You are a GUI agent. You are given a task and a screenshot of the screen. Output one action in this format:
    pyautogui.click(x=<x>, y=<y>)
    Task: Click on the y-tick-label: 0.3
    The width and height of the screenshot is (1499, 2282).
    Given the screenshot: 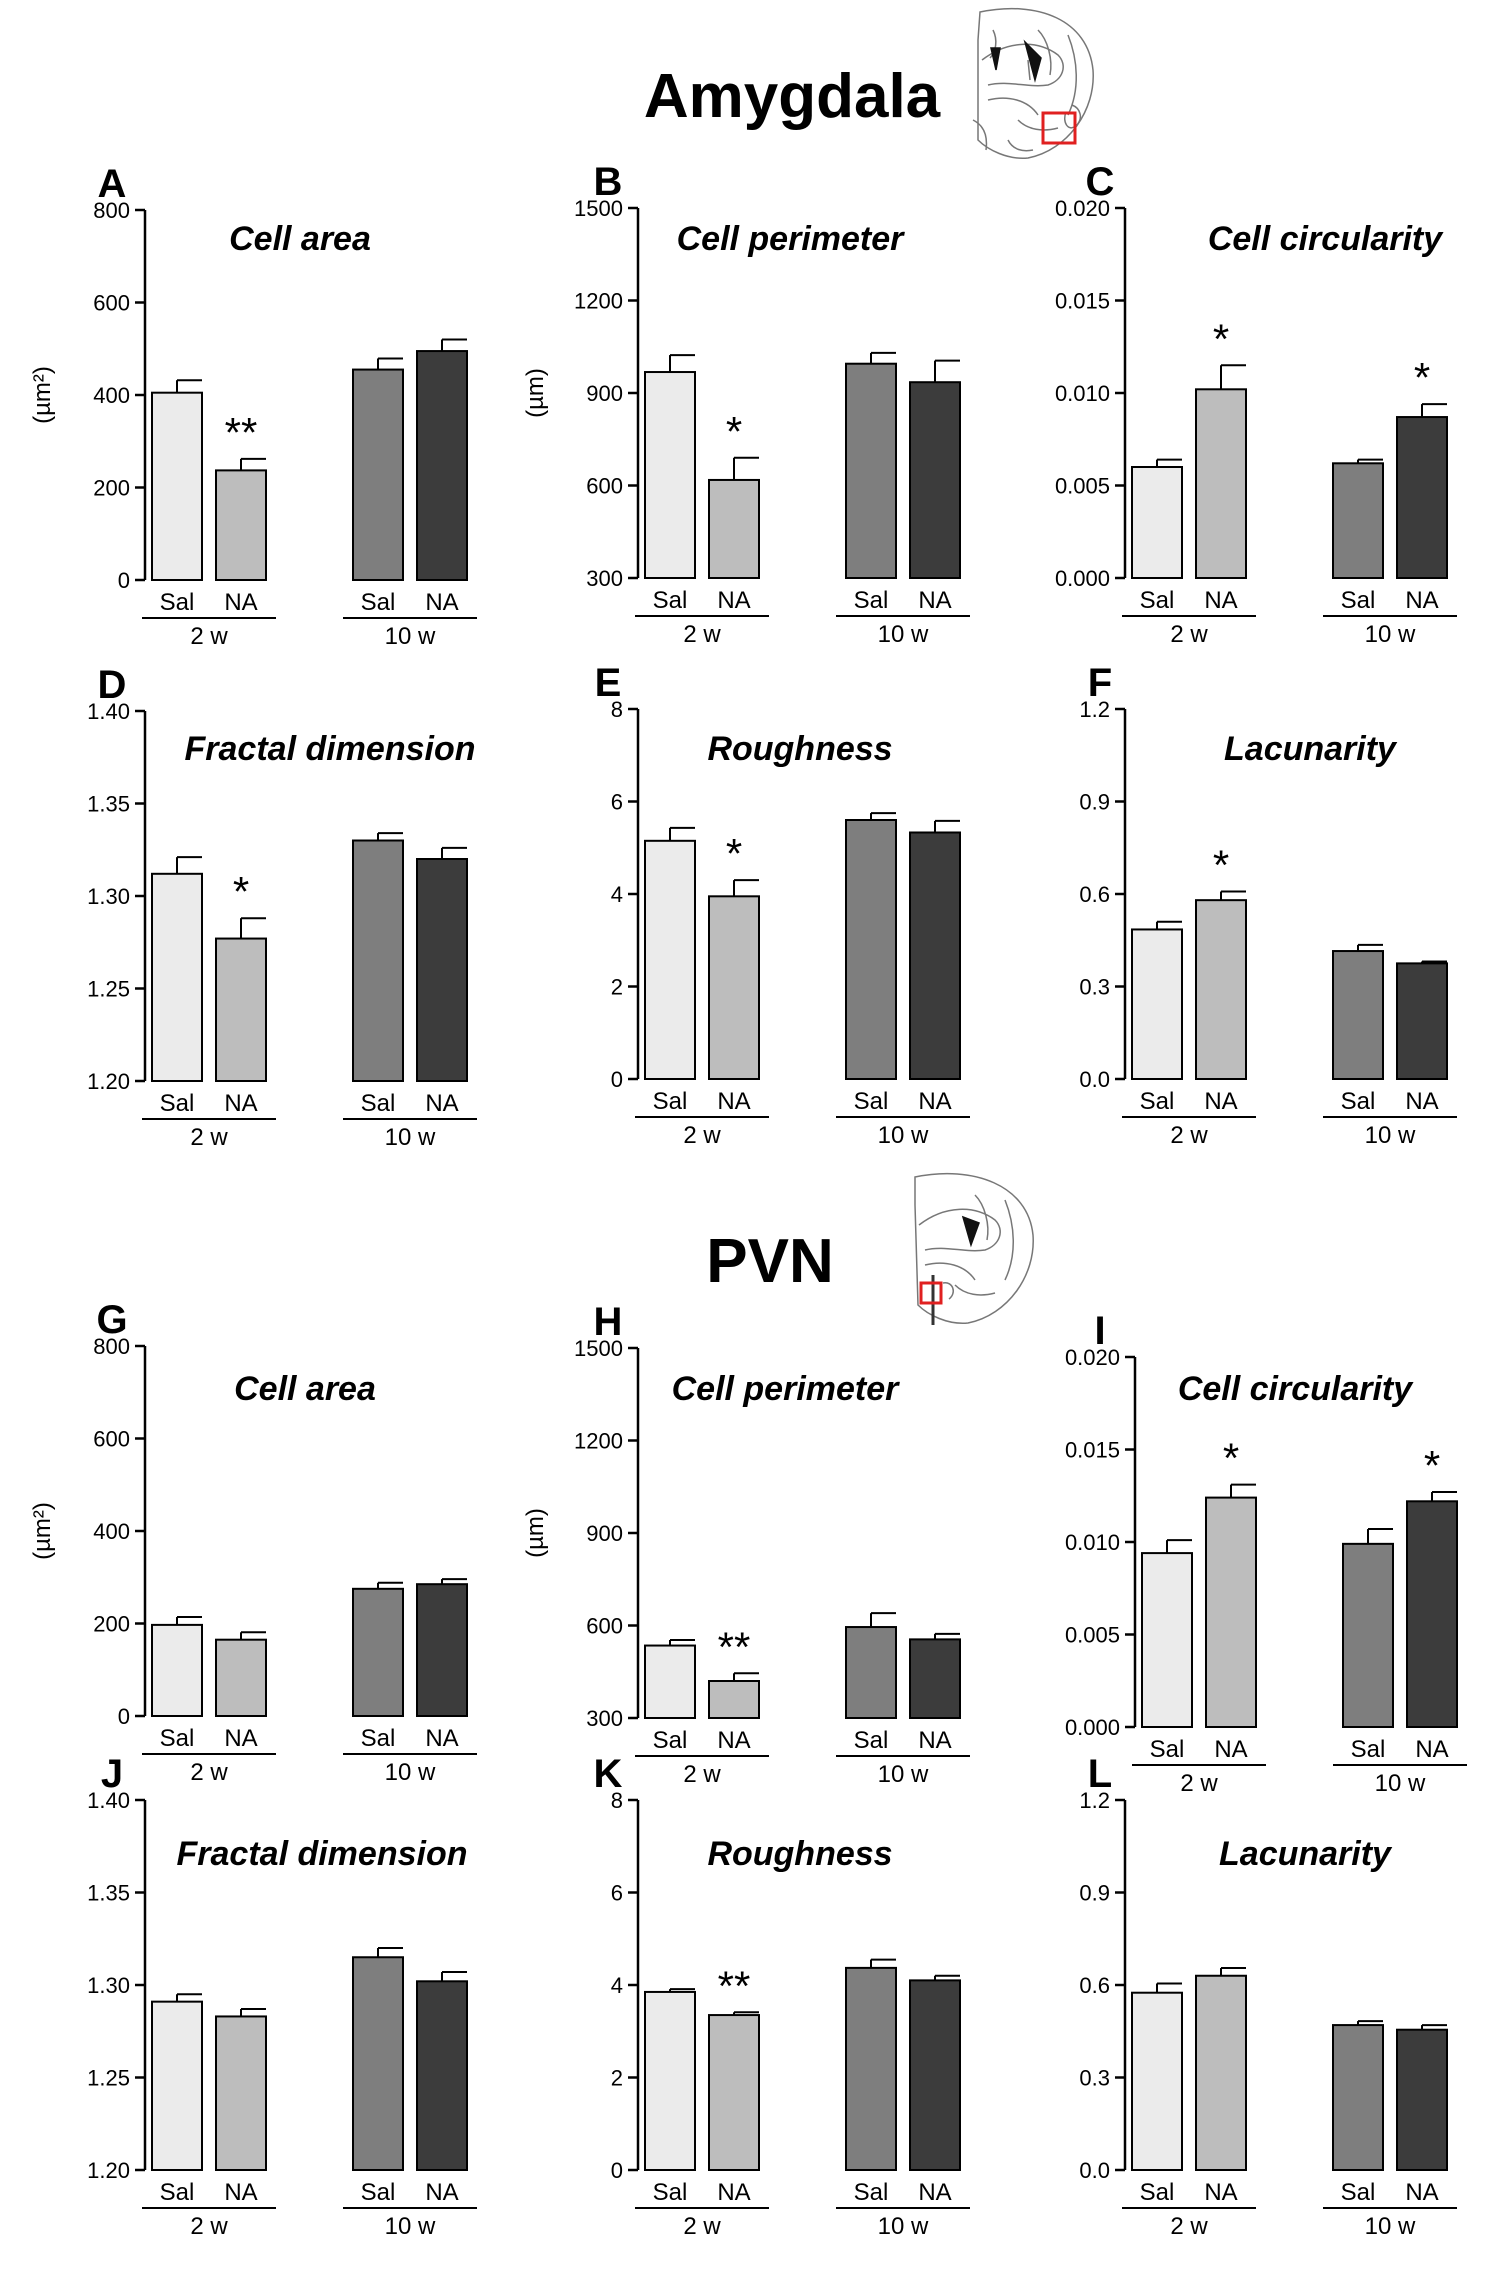 What is the action you would take?
    pyautogui.click(x=1094, y=2078)
    